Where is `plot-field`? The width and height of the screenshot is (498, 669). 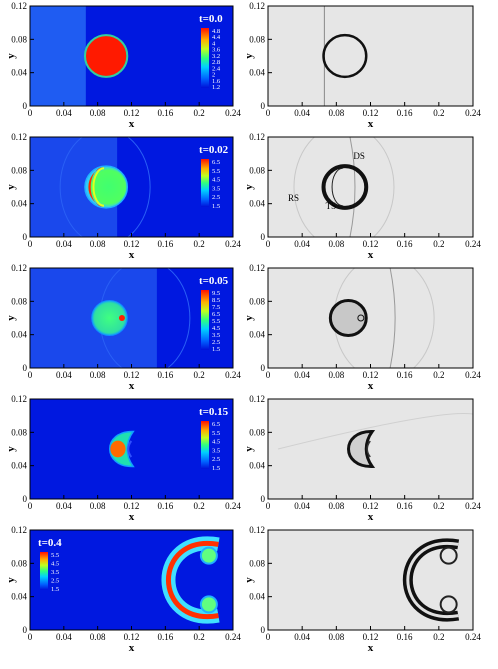
plot-field is located at coordinates (131, 318).